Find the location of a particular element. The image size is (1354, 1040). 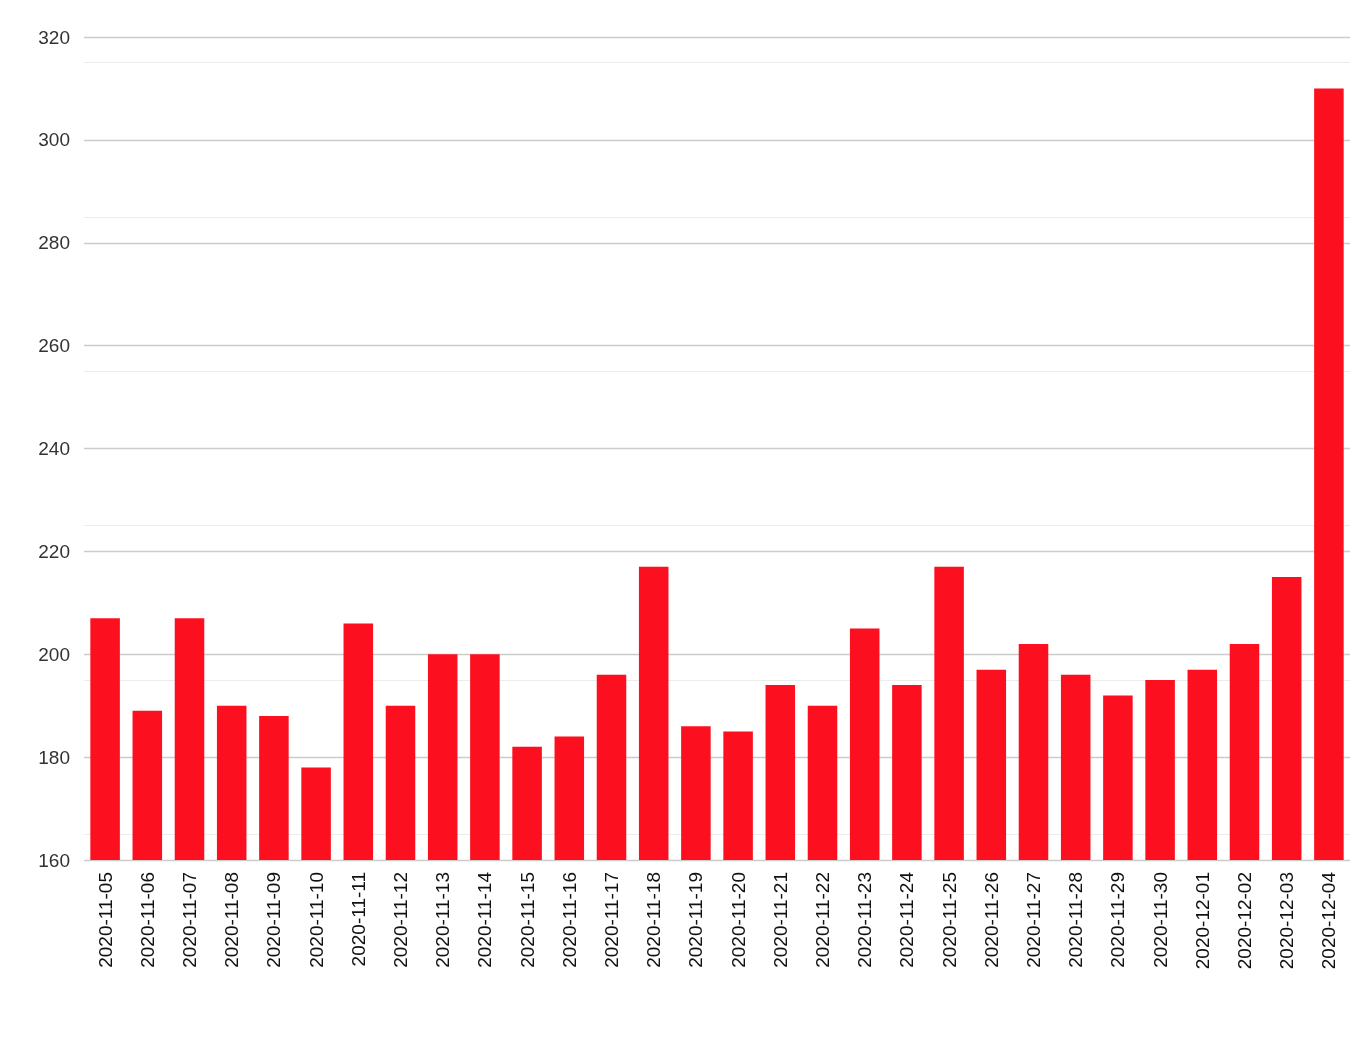

x-tick-label: 2020-11-15 is located at coordinates (527, 920).